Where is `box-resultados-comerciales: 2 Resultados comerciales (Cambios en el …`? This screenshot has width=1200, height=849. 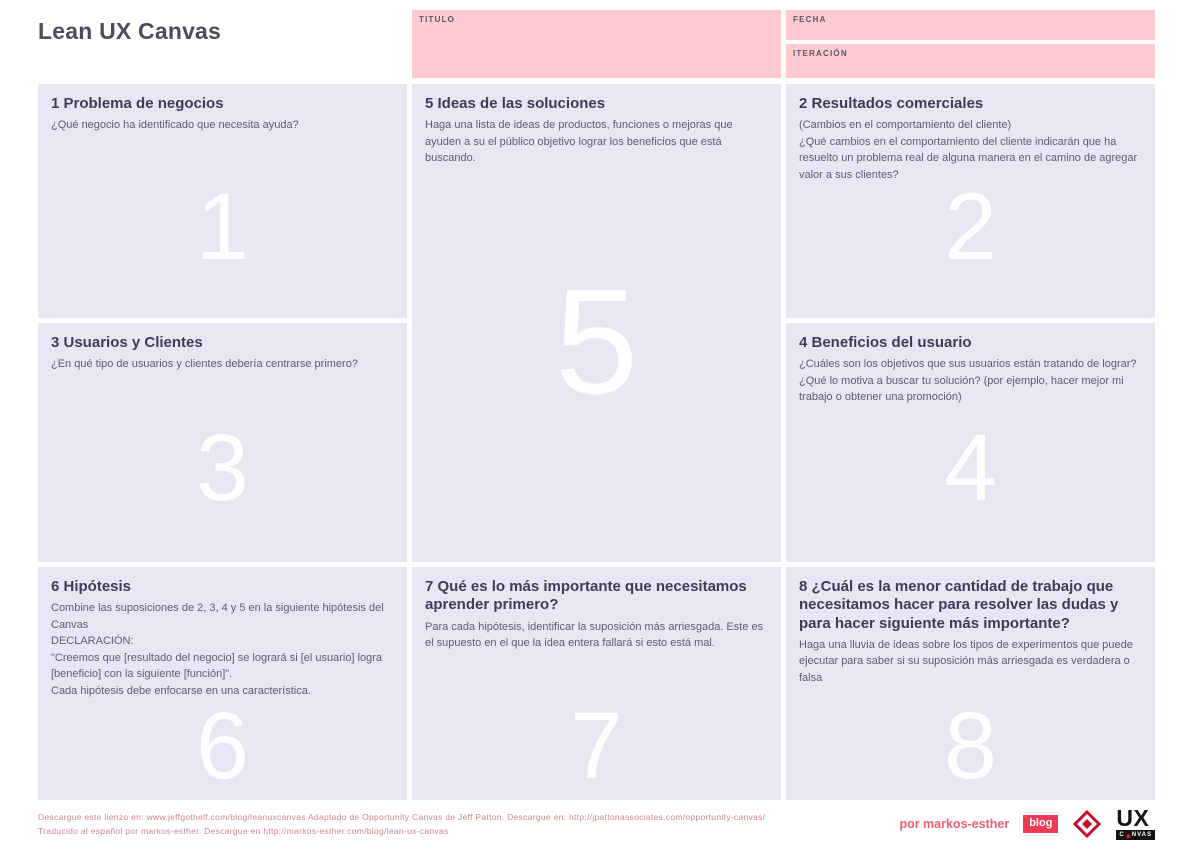
box-resultados-comerciales: 2 Resultados comerciales (Cambios en el … is located at coordinates (970, 201).